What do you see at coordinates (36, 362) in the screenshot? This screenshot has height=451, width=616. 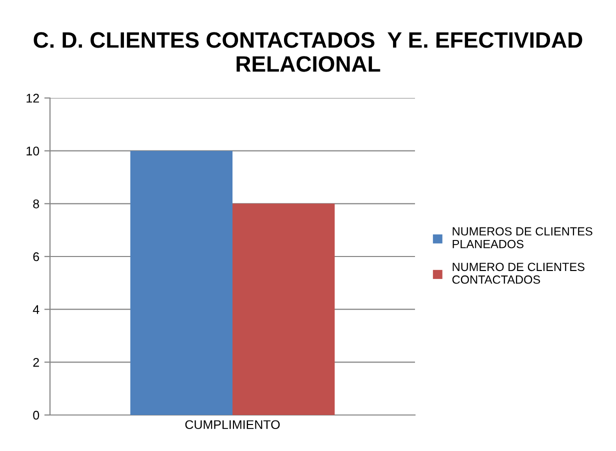 I see `y-tick-label: 2` at bounding box center [36, 362].